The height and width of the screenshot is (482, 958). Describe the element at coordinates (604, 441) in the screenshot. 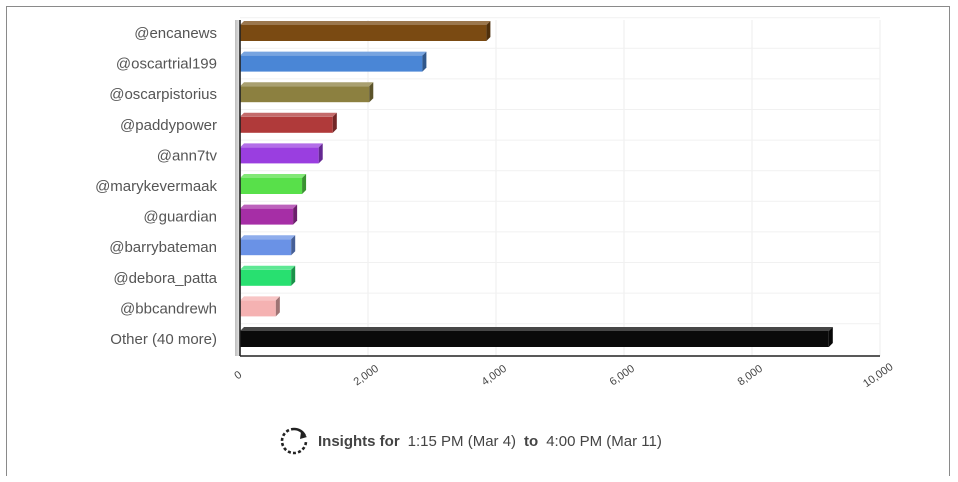

I see `insights-end: 4:00 PM (Mar 11)` at that location.